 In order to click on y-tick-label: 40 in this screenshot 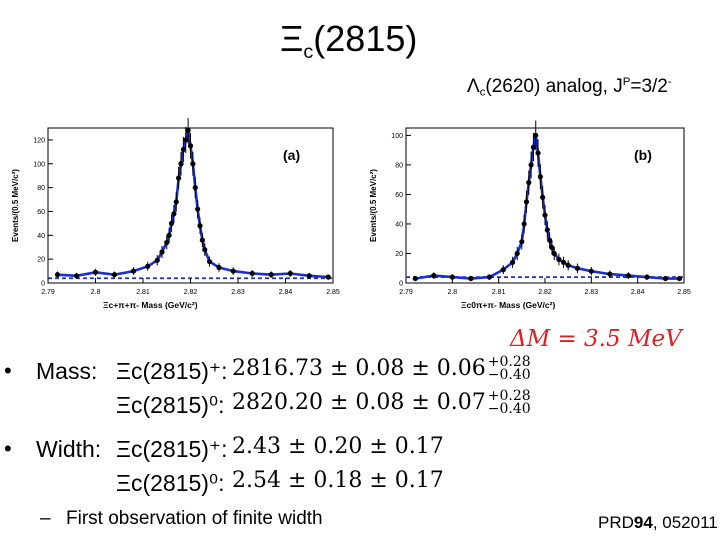, I will do `click(41, 236)`.